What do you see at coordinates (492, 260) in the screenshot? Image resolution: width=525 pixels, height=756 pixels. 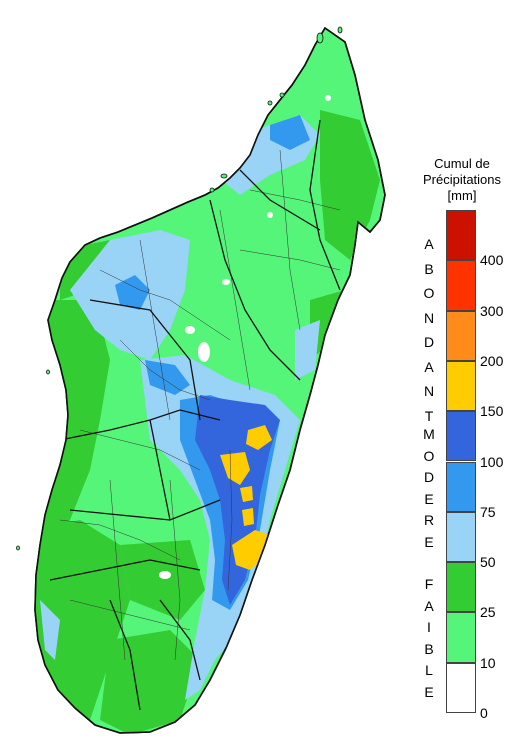 I see `legend-tick-400: 400` at bounding box center [492, 260].